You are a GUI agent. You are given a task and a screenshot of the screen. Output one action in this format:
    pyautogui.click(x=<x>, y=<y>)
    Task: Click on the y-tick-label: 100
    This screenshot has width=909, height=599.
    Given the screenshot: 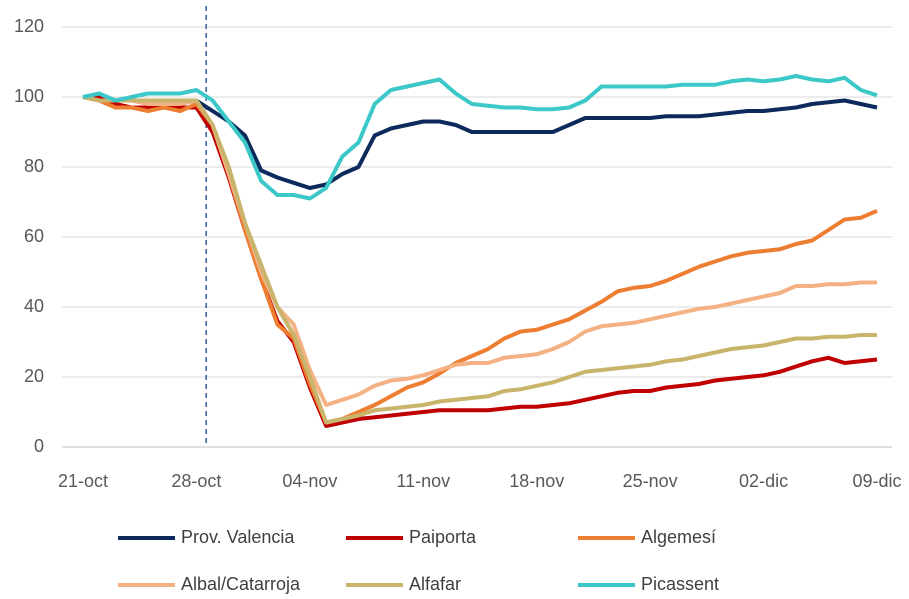 What is the action you would take?
    pyautogui.click(x=29, y=96)
    